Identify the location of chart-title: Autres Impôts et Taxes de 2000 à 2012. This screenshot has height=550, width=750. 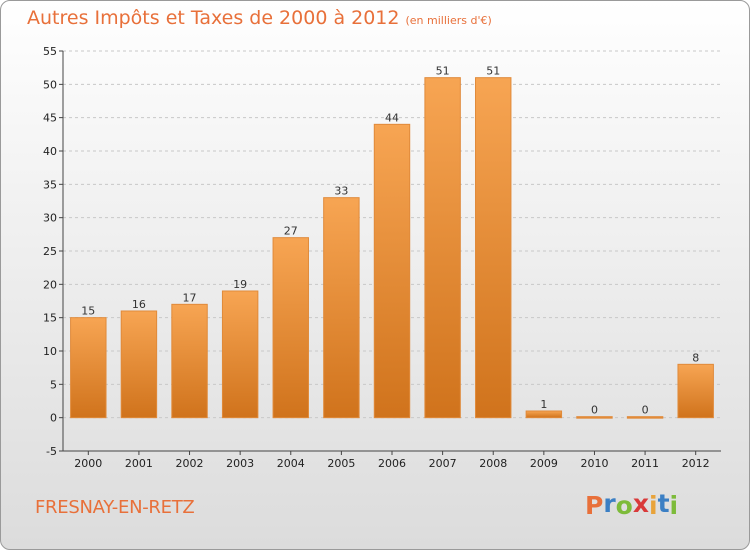
(213, 18).